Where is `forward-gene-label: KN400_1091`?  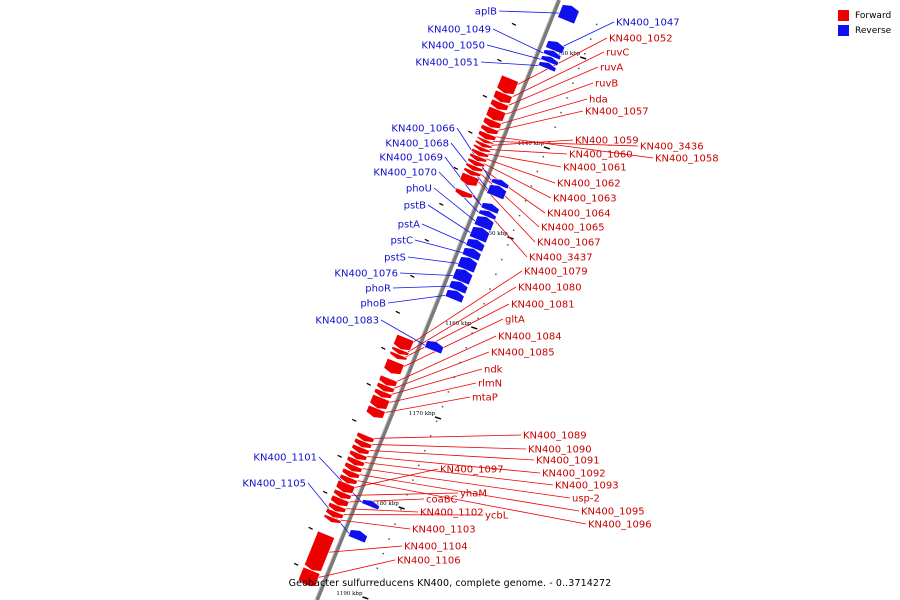 forward-gene-label: KN400_1091 is located at coordinates (568, 461).